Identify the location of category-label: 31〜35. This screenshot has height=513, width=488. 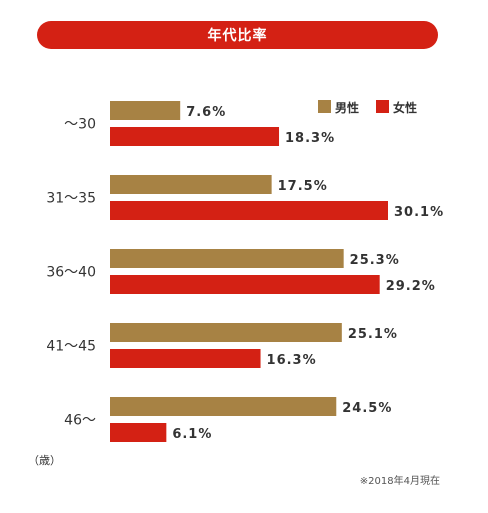
(71, 199).